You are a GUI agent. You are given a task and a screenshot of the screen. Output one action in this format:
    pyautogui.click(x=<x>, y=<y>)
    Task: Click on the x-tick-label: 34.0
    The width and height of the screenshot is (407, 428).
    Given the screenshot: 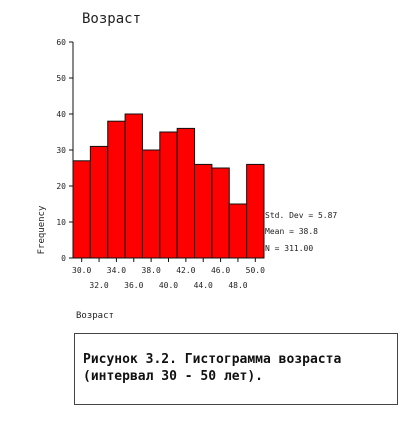 What is the action you would take?
    pyautogui.click(x=116, y=270)
    